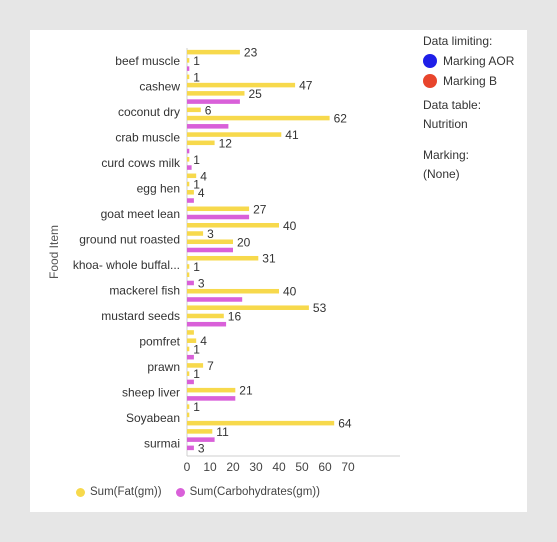  What do you see at coordinates (430, 81) in the screenshot?
I see `marking-b-swatch` at bounding box center [430, 81].